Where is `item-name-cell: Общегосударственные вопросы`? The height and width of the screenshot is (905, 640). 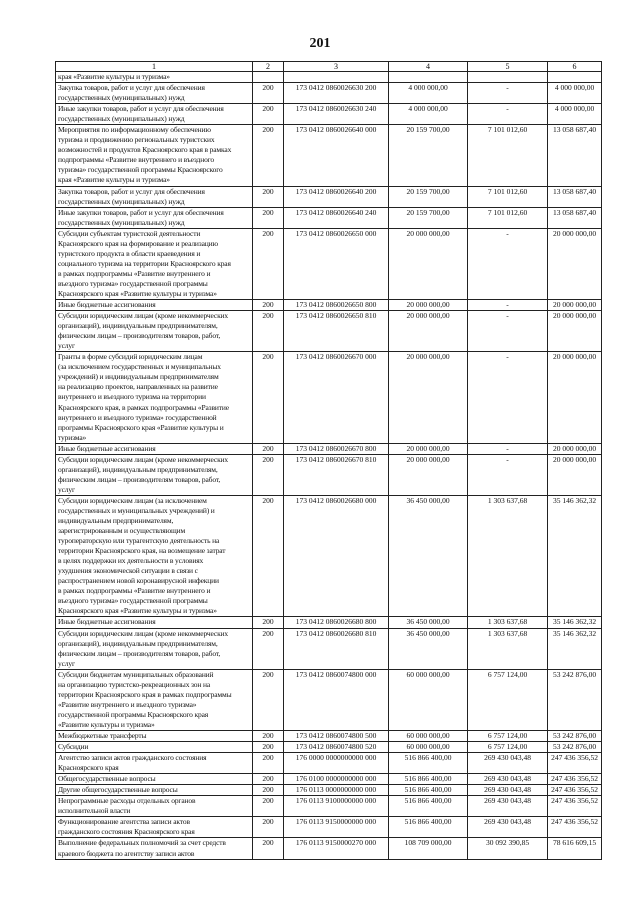
item-name-cell: Общегосударственные вопросы is located at coordinates (154, 779).